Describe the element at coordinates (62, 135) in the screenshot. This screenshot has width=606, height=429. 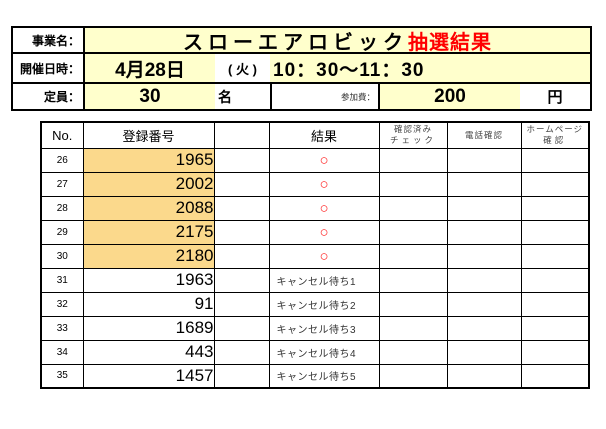
I see `column-header-no: No.` at that location.